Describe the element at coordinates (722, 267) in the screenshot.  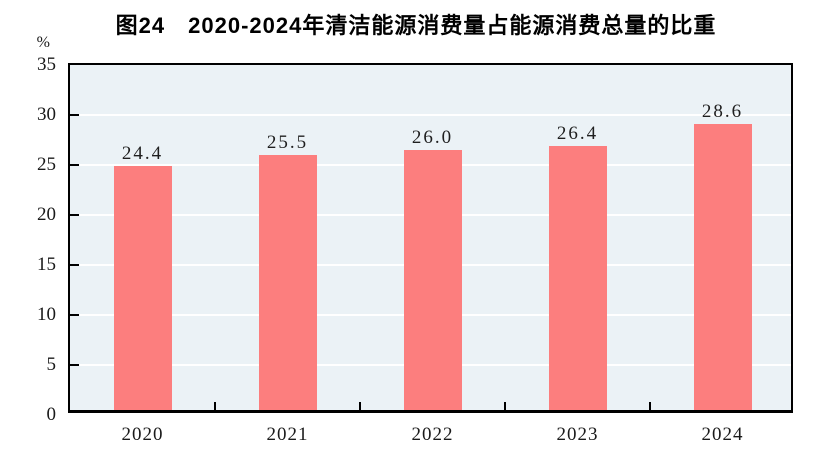
I see `bar-2024` at that location.